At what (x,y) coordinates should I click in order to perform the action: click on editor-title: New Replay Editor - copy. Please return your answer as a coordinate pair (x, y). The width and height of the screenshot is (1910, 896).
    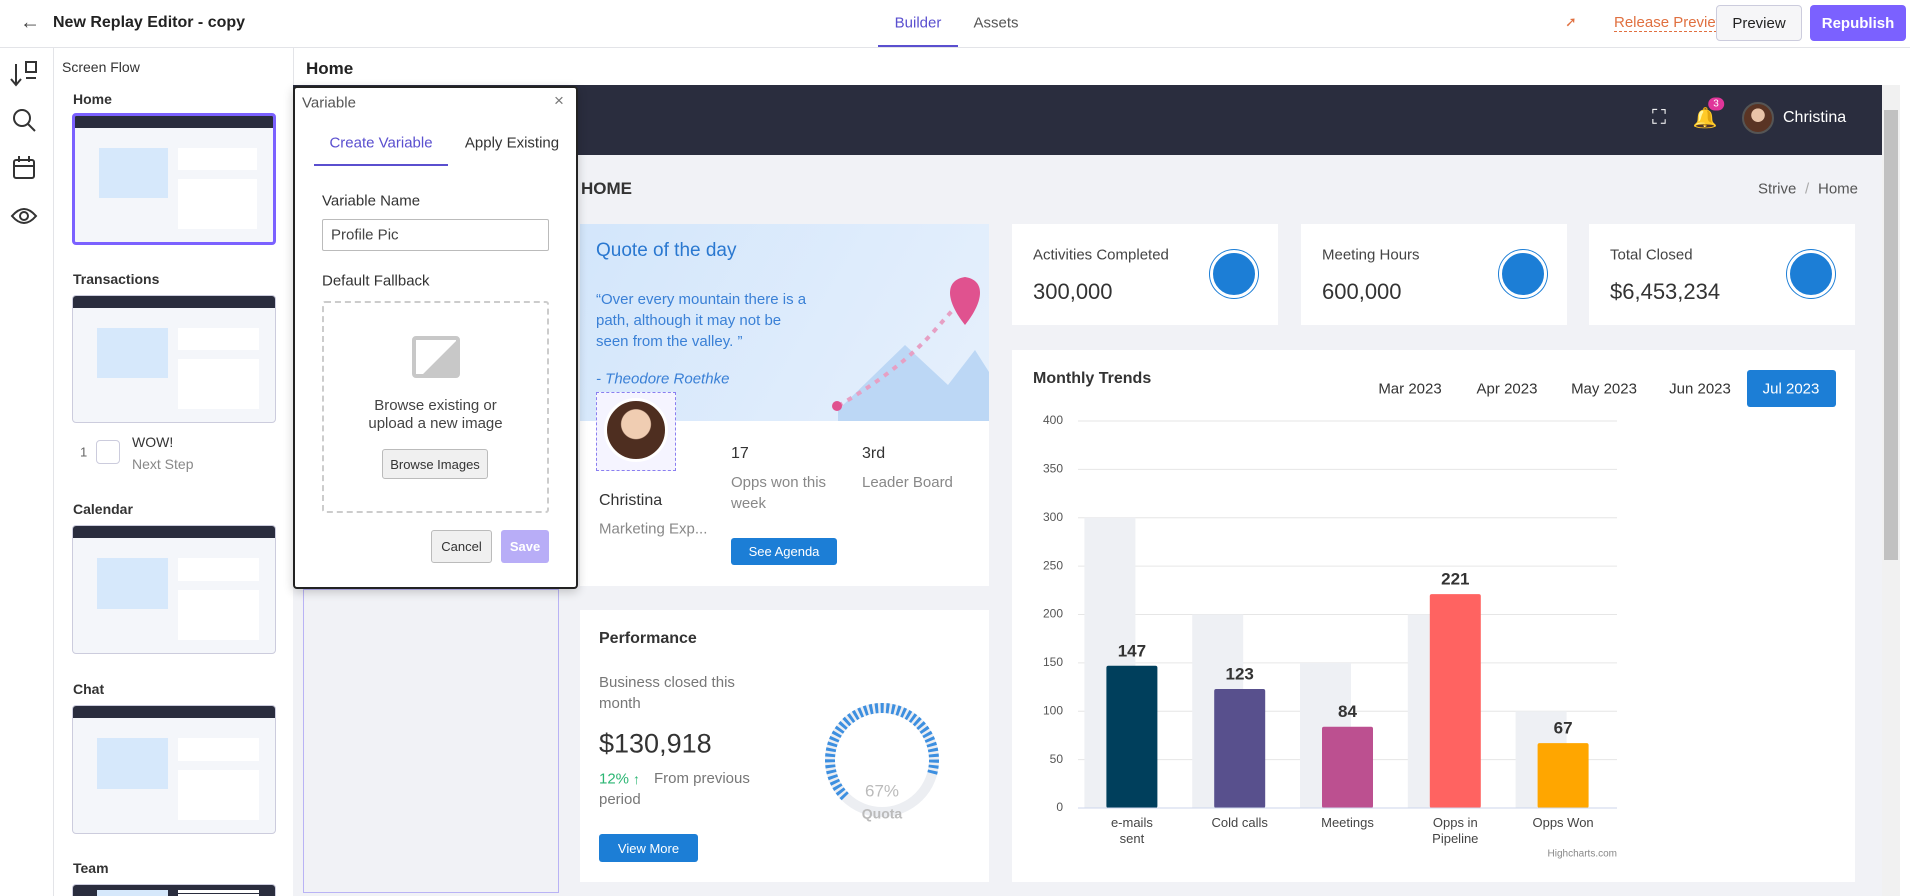
    Looking at the image, I should click on (149, 22).